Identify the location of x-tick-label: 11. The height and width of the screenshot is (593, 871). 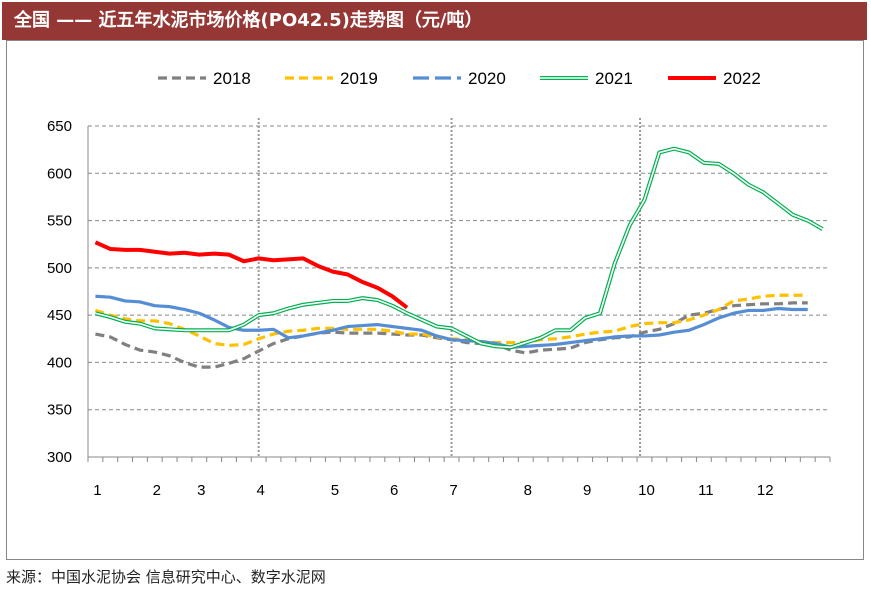
(706, 490).